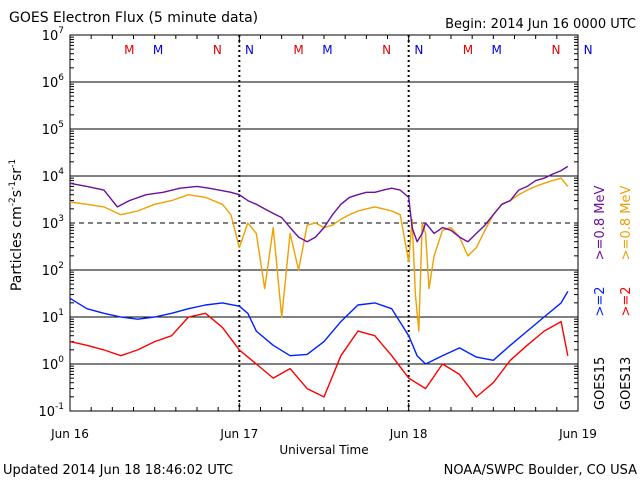 The height and width of the screenshot is (480, 640). Describe the element at coordinates (53, 129) in the screenshot. I see `y-tick-label: 10⁵` at that location.